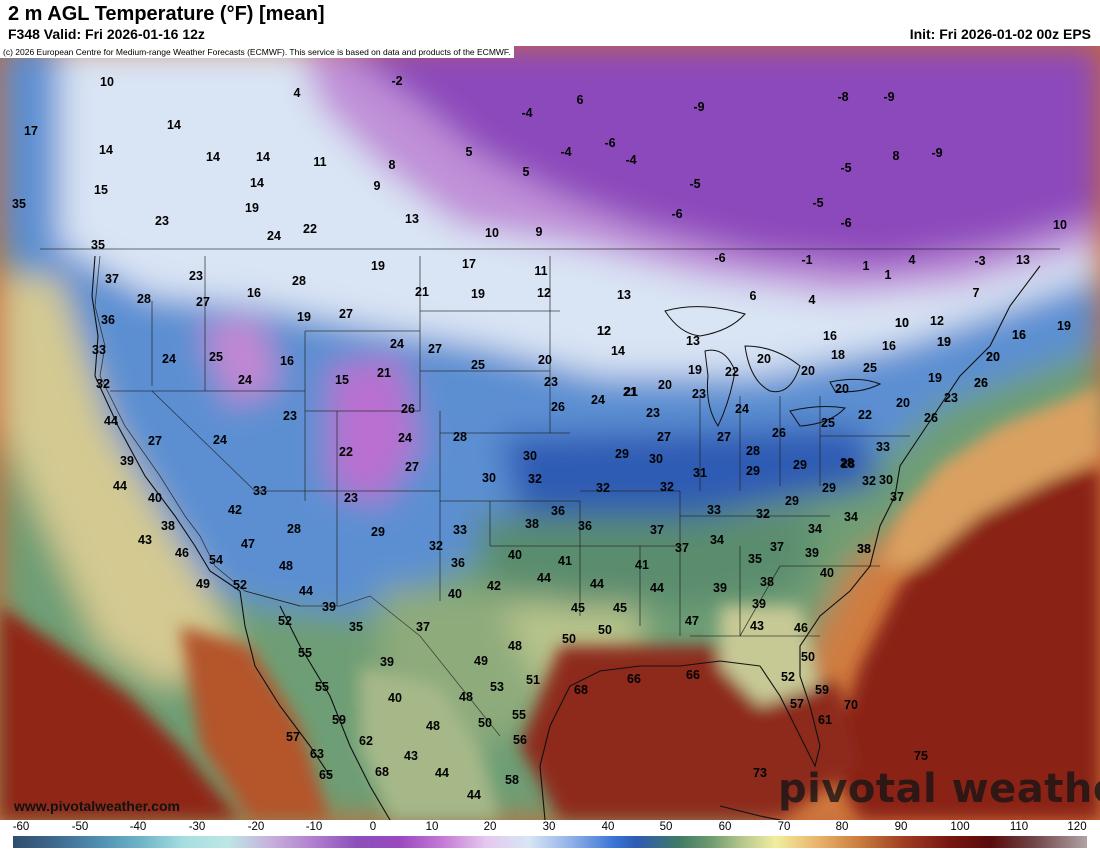 Image resolution: width=1100 pixels, height=850 pixels. What do you see at coordinates (807, 259) in the screenshot?
I see `temp-label: -1` at bounding box center [807, 259].